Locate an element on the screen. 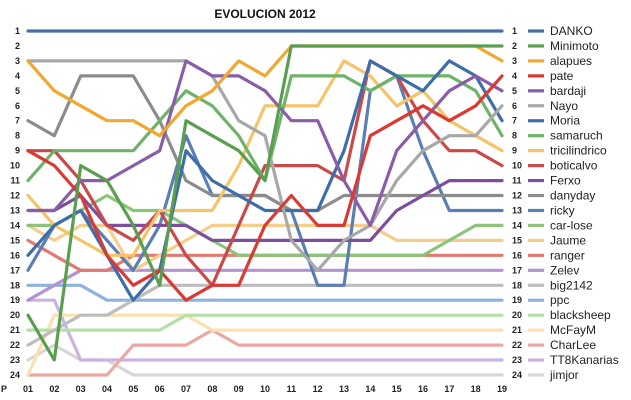 The height and width of the screenshot is (400, 631). legend-item: blacksheep is located at coordinates (569, 315).